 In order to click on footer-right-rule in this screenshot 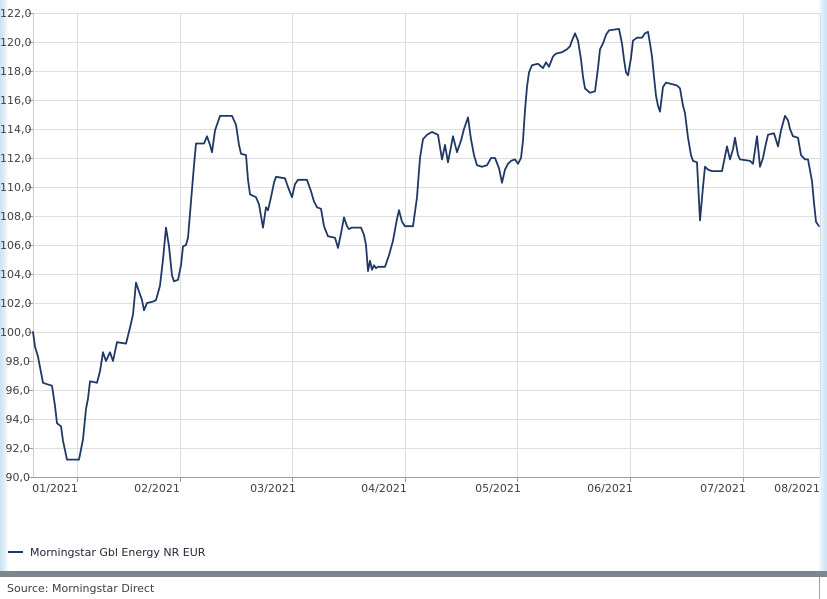, I will do `click(819, 588)`.